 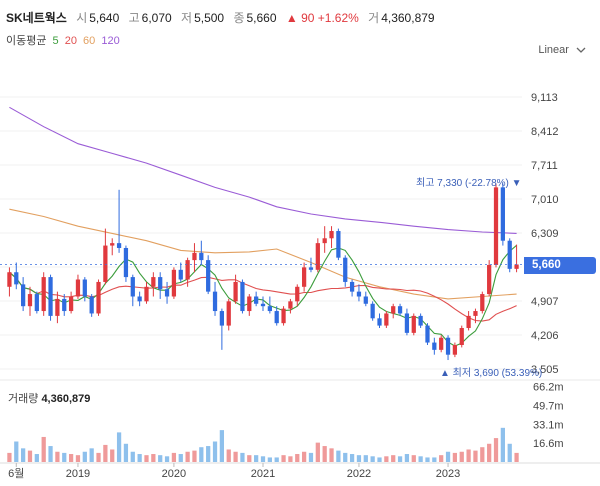 What do you see at coordinates (553, 50) in the screenshot?
I see `scale-dropdown-label: Linear` at bounding box center [553, 50].